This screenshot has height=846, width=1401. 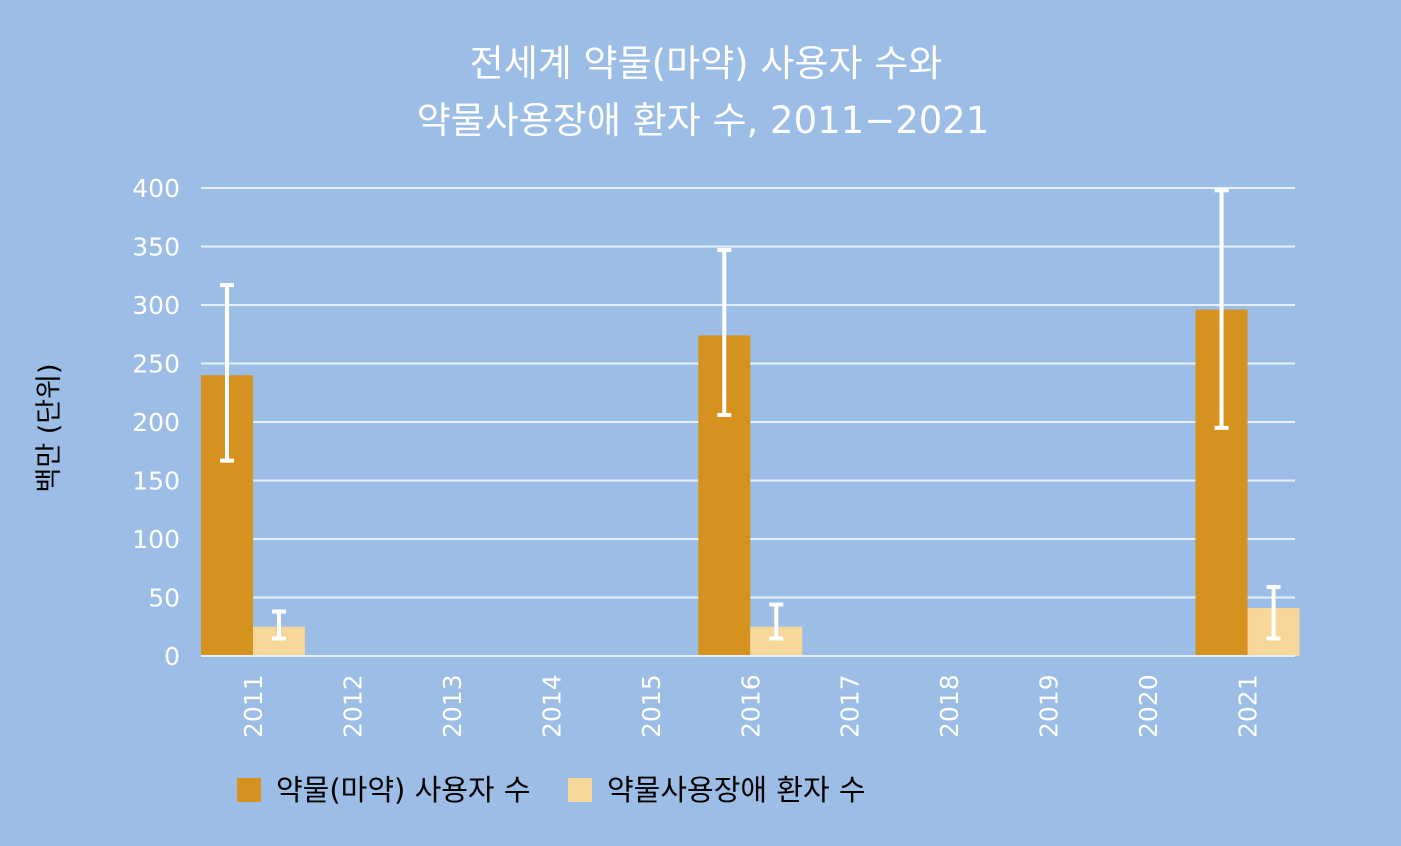 I want to click on x-tick-label-2014: 2014, so click(x=551, y=706).